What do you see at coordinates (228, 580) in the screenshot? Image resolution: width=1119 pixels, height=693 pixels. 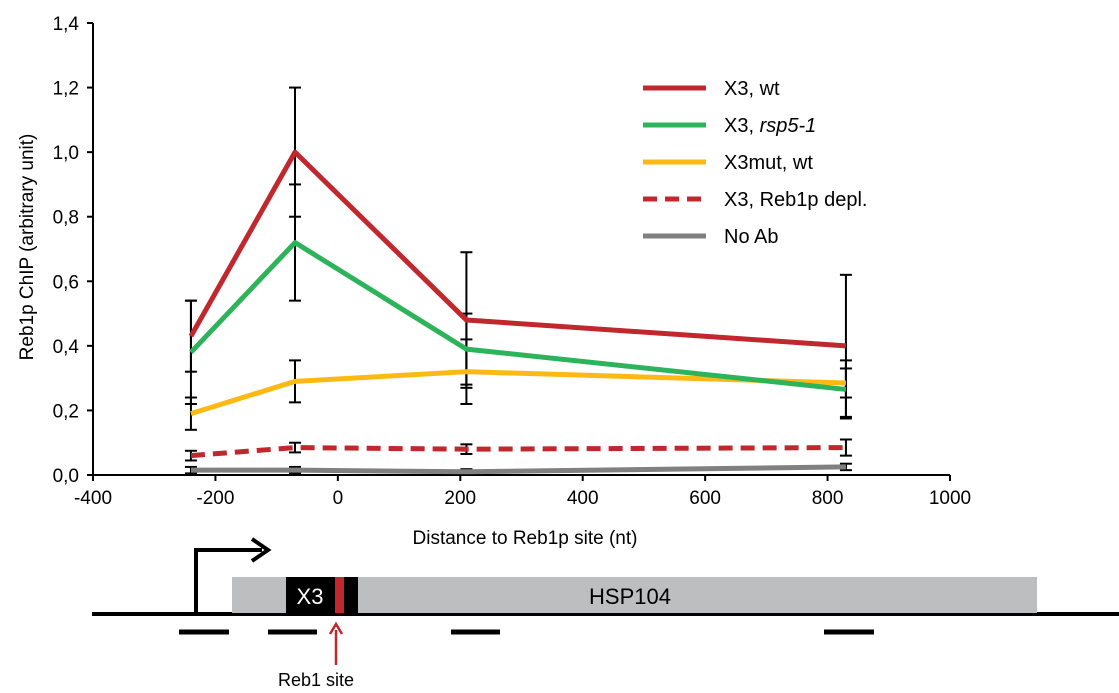 I see `tss-arrow-icon` at bounding box center [228, 580].